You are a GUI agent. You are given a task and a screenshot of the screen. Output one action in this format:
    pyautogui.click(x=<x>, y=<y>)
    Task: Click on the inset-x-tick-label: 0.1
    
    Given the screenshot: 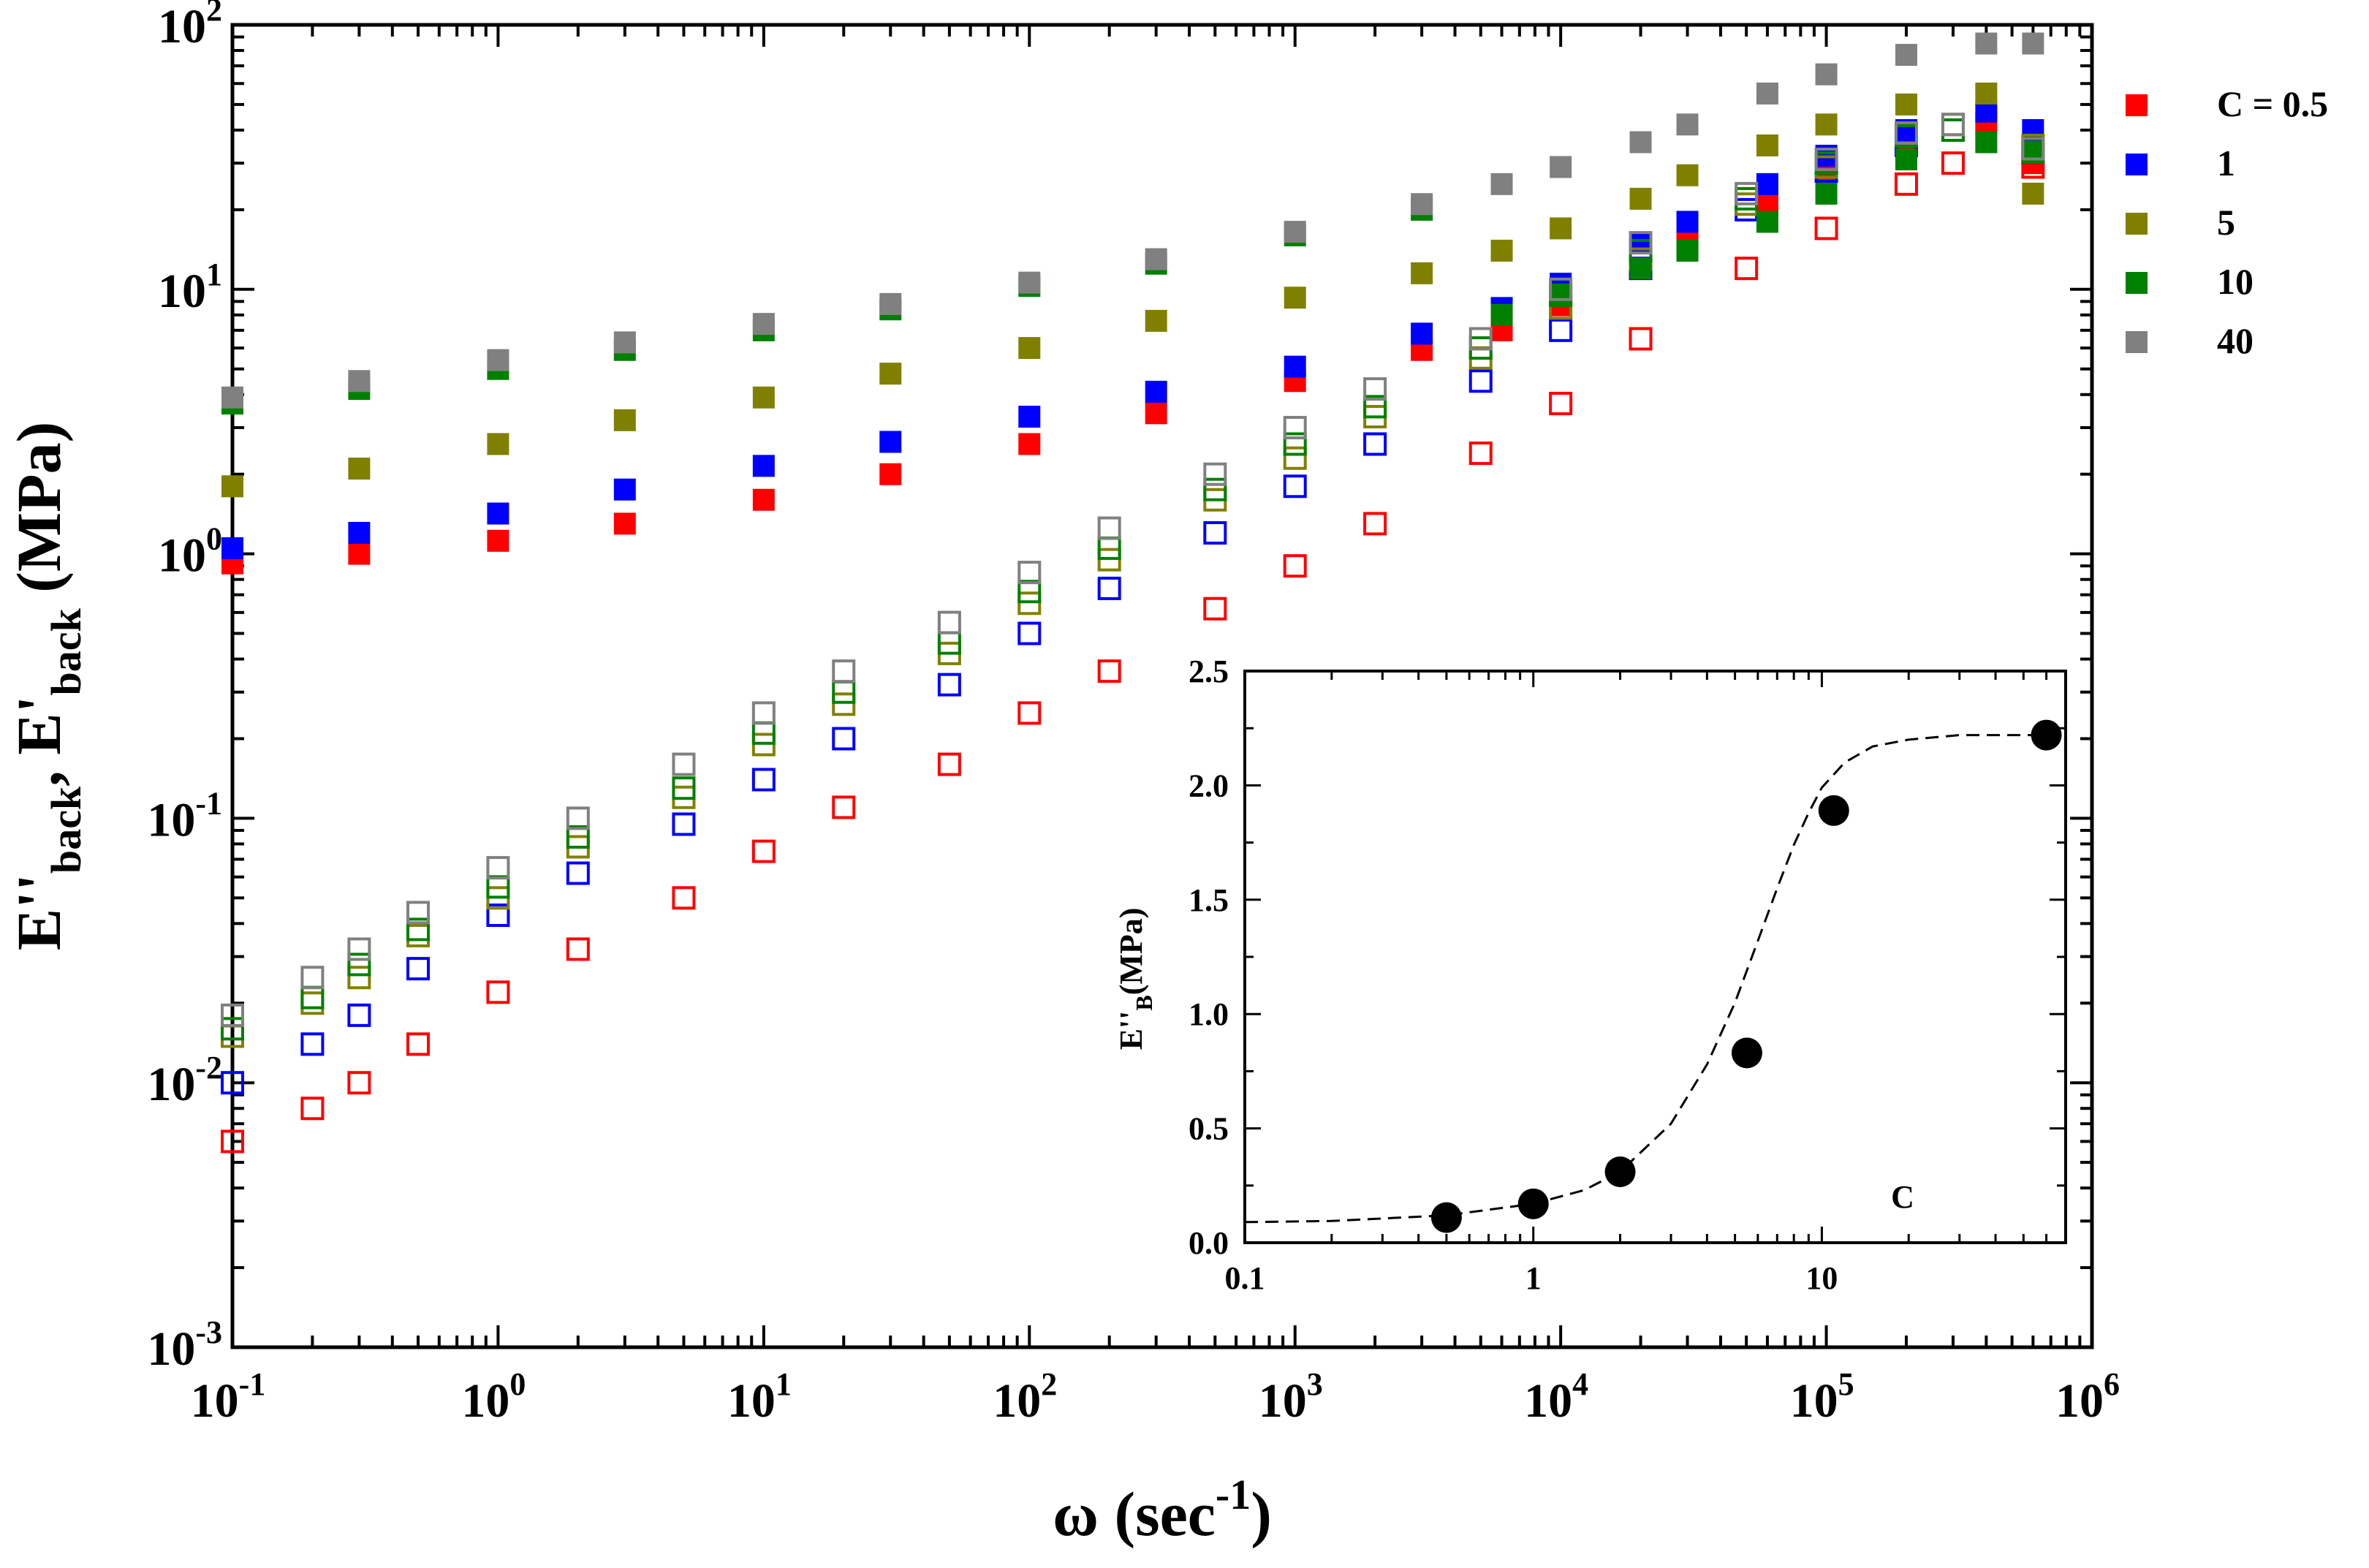 What is the action you would take?
    pyautogui.click(x=1245, y=1278)
    